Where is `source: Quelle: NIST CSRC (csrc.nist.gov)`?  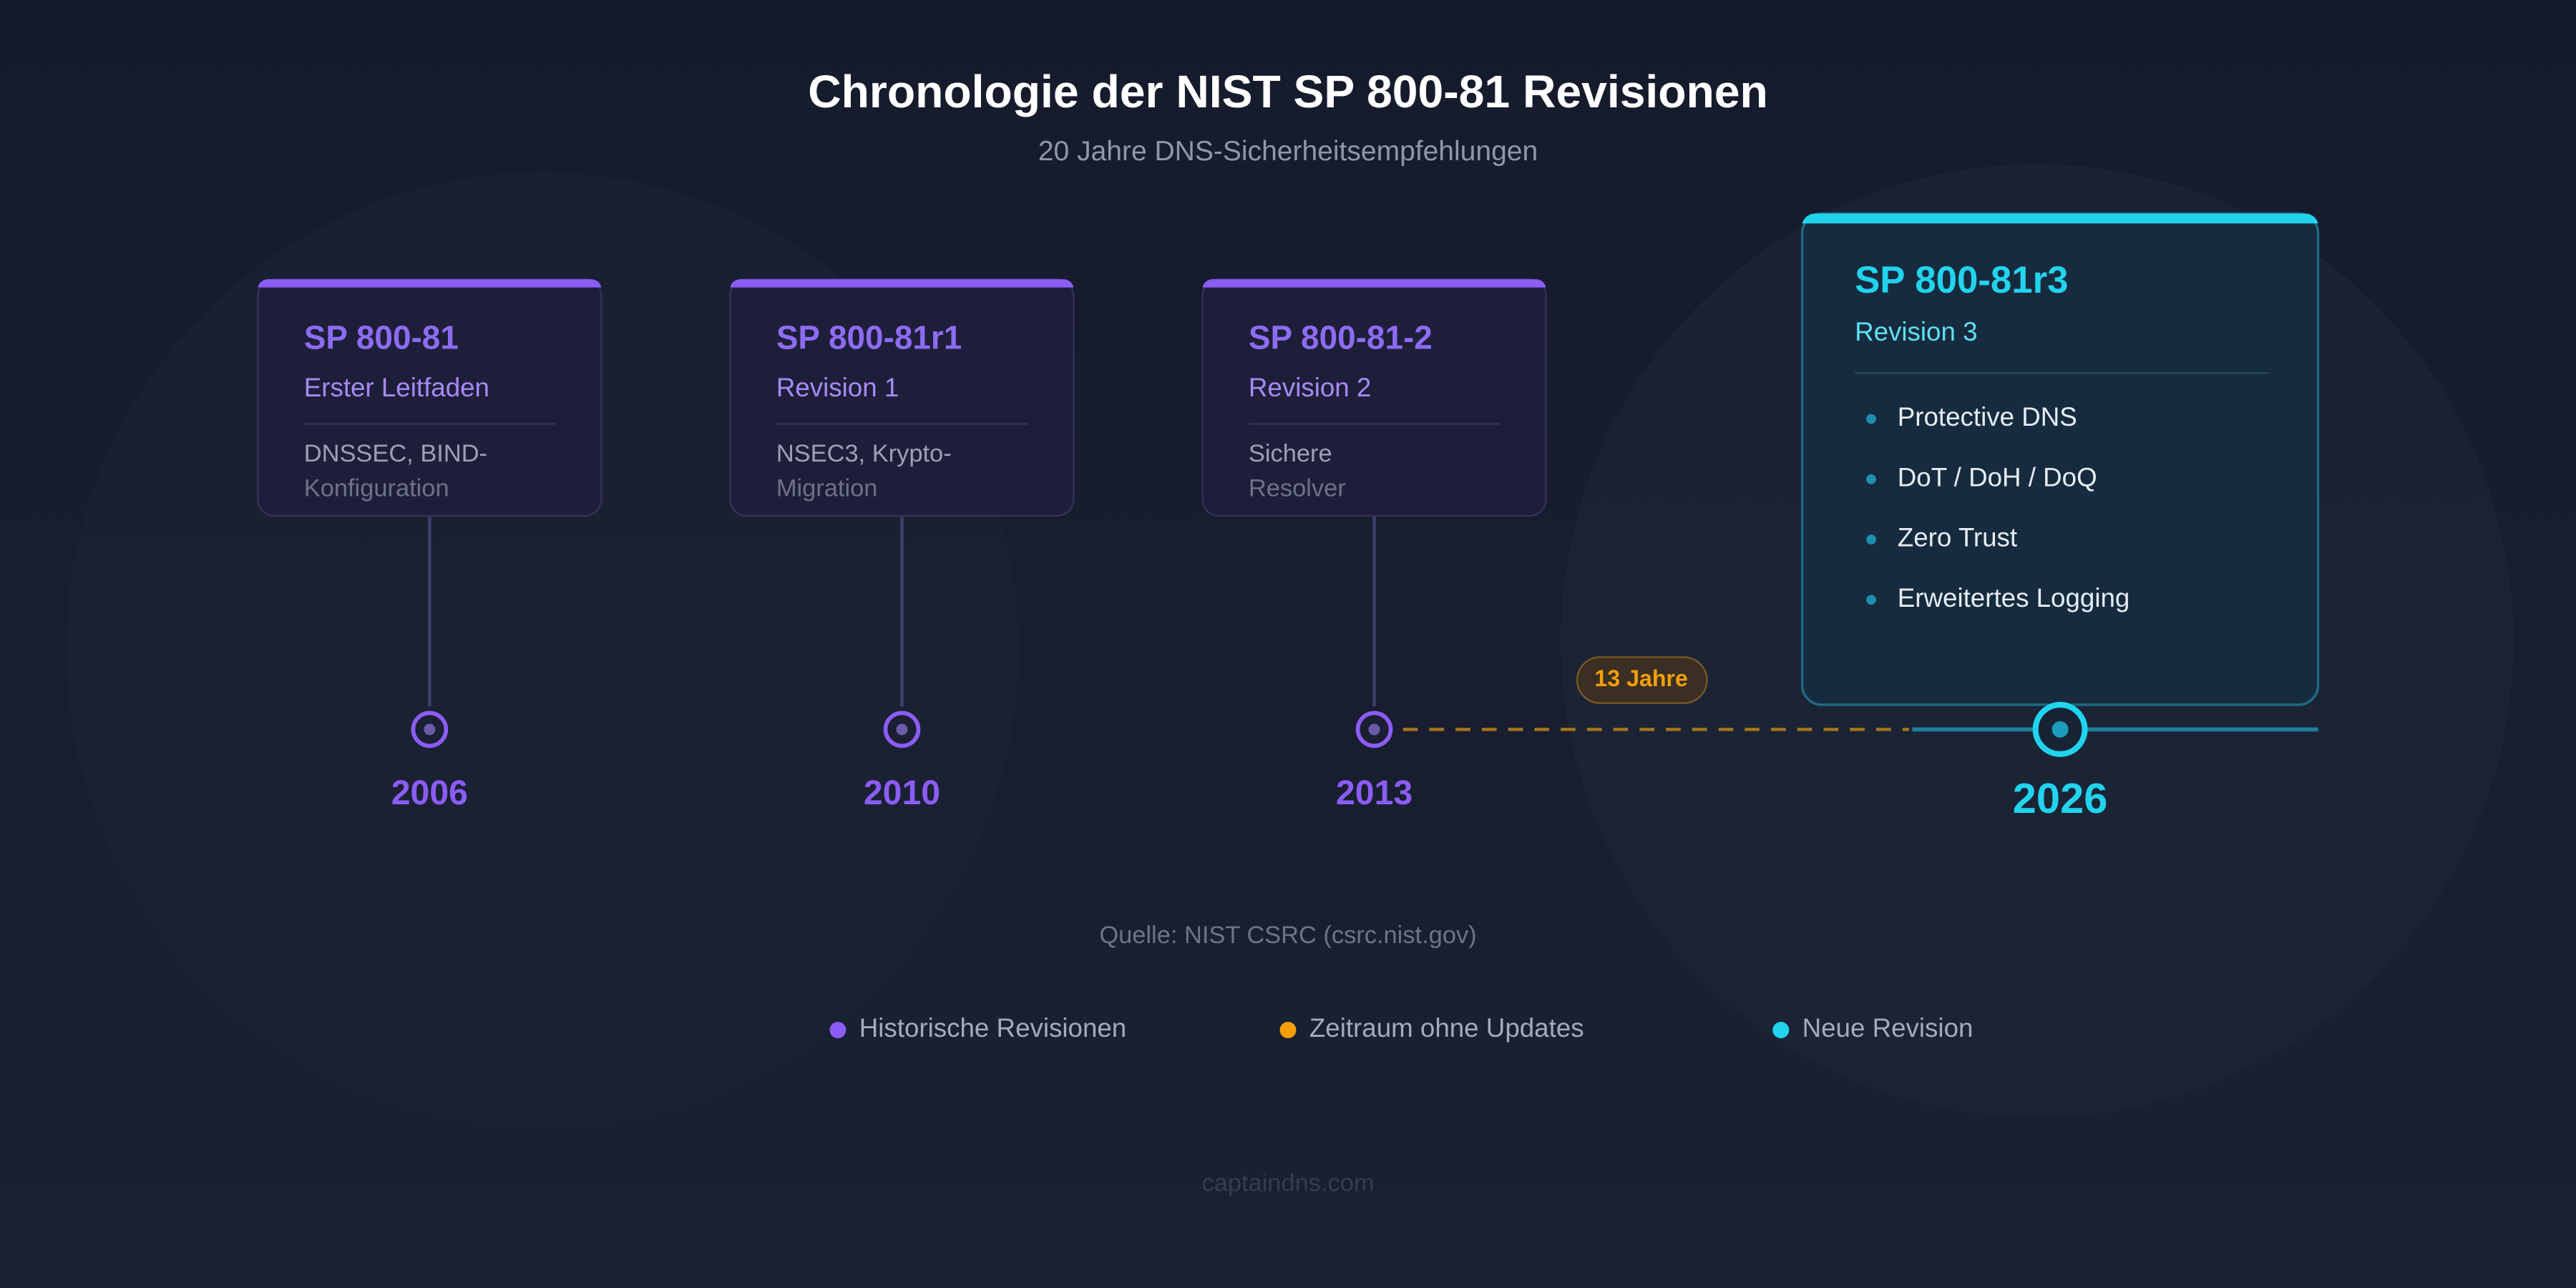 source: Quelle: NIST CSRC (csrc.nist.gov) is located at coordinates (1287, 935).